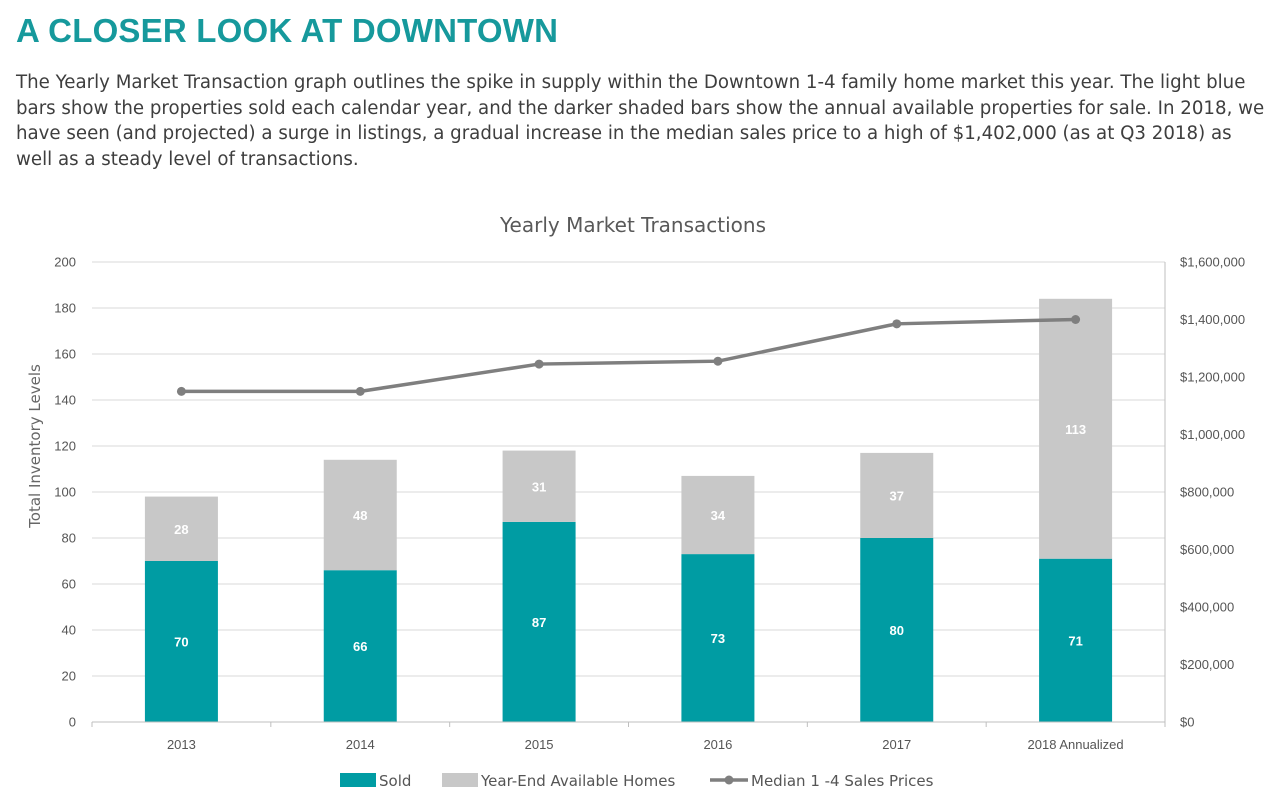 The width and height of the screenshot is (1280, 811). I want to click on page-heading: A CLOSER LOOK AT DOWNTOWN, so click(287, 30).